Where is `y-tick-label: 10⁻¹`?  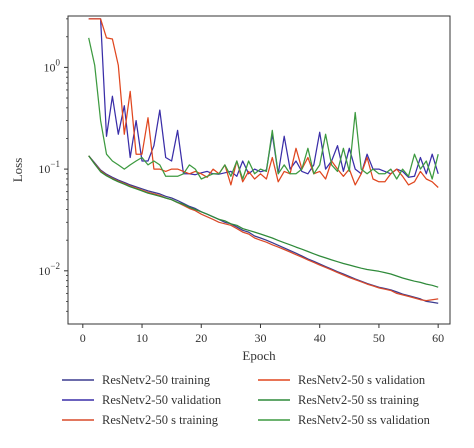
y-tick-label: 10⁻¹ is located at coordinates (49, 167).